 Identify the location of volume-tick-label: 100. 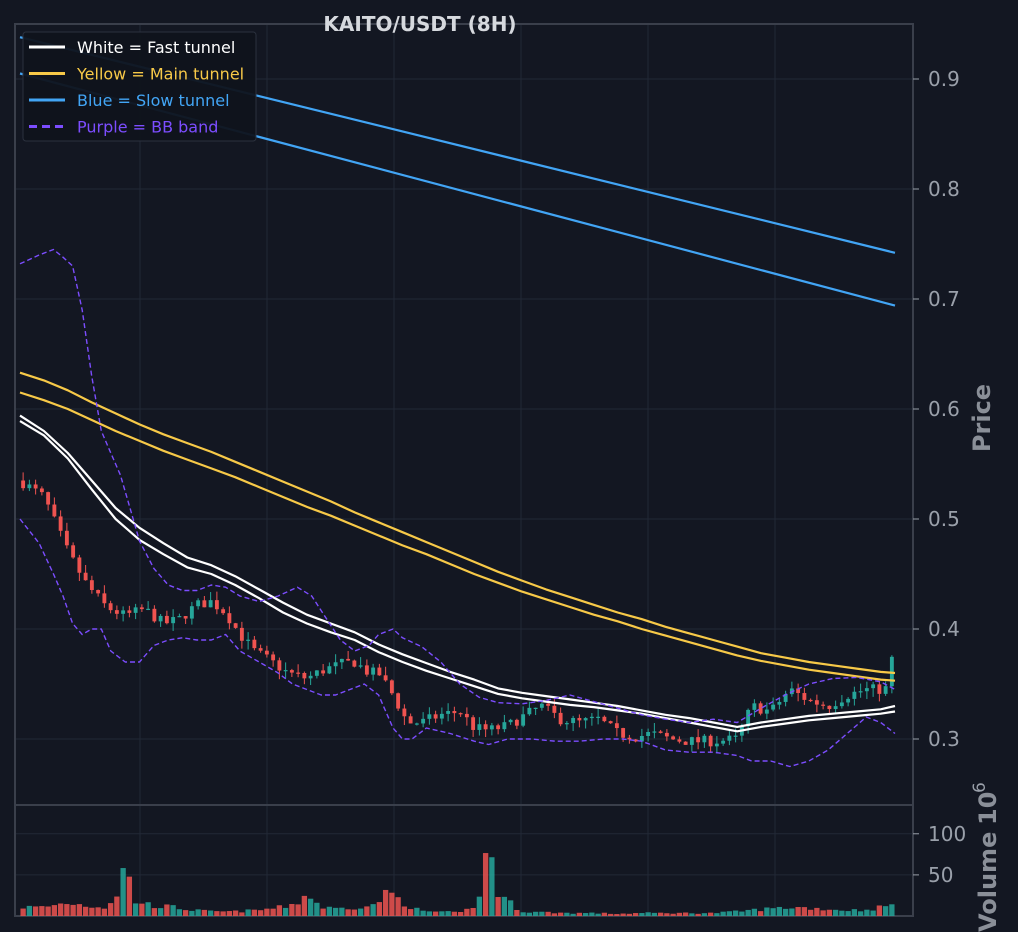
(947, 834).